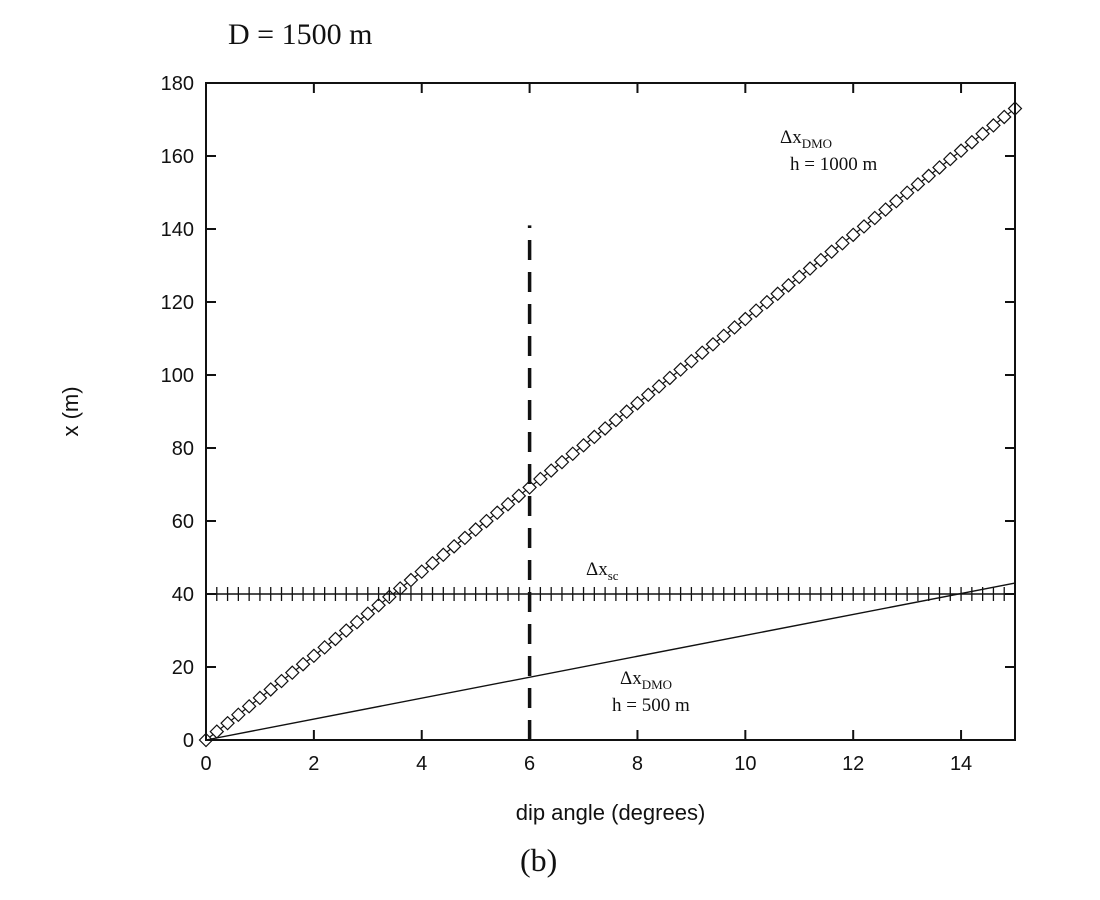 This screenshot has width=1100, height=900. Describe the element at coordinates (745, 764) in the screenshot. I see `x-tick-label: 10` at that location.